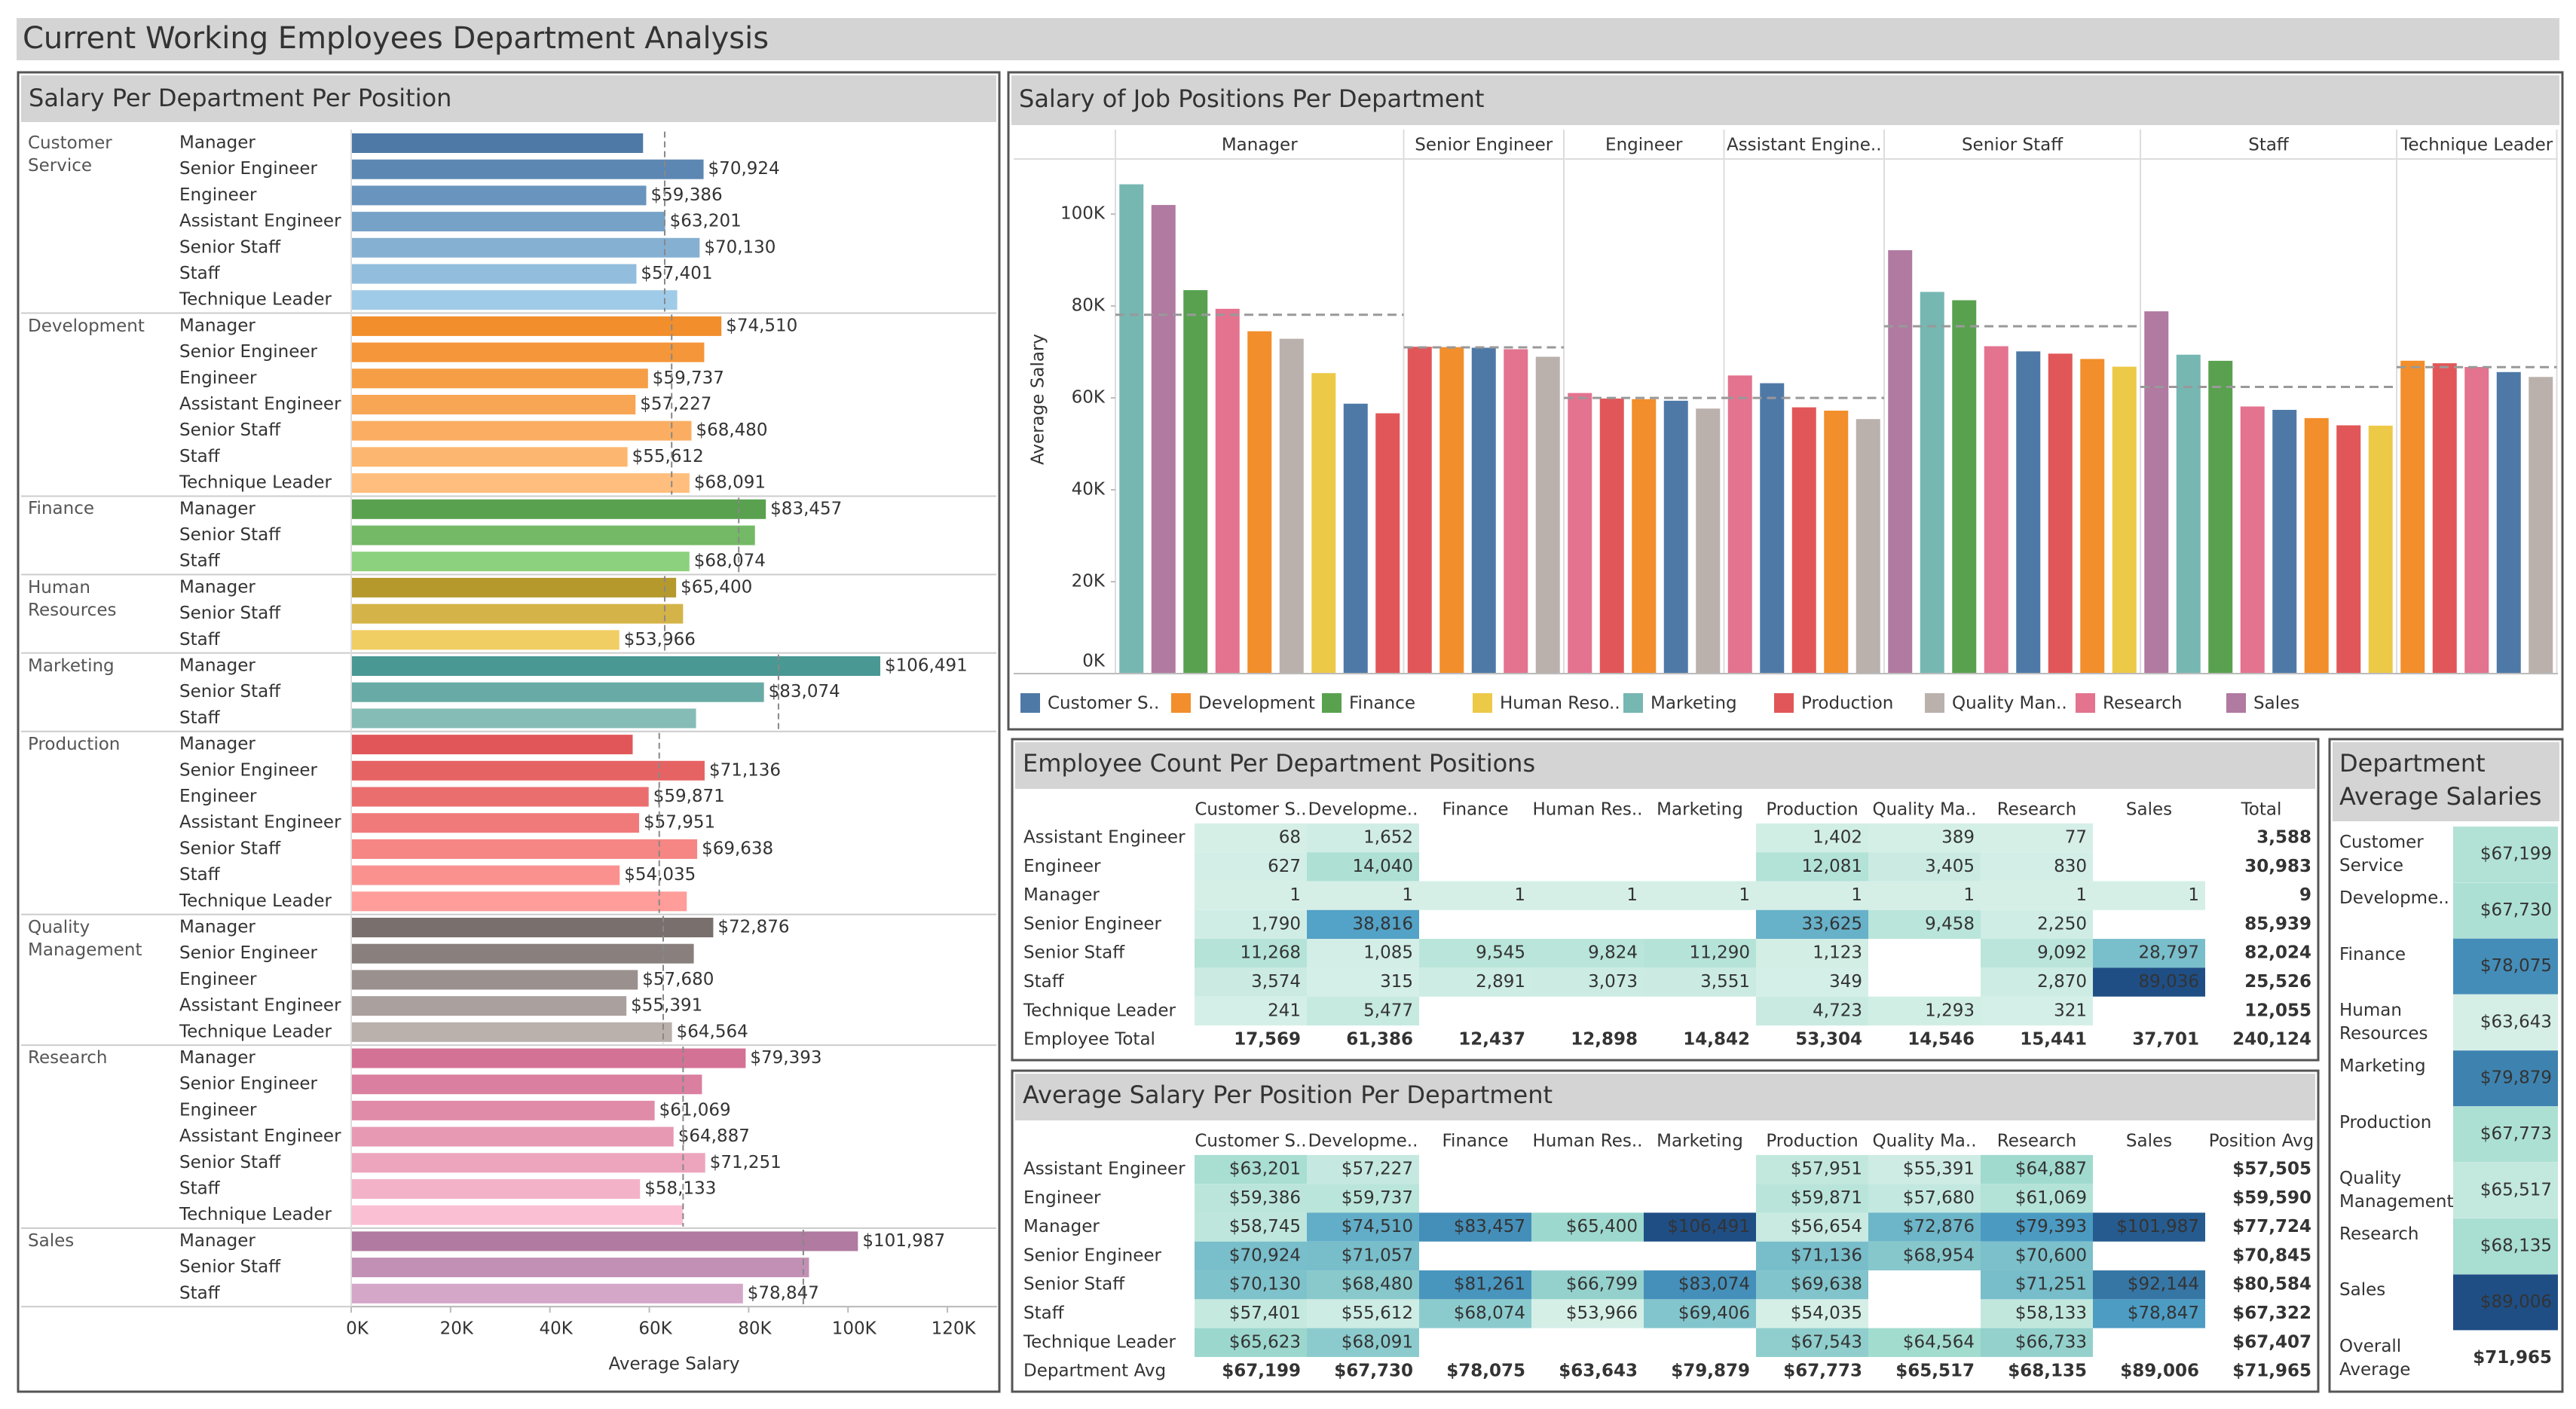 This screenshot has width=2576, height=1409. I want to click on cell-value: $54,035, so click(1826, 1313).